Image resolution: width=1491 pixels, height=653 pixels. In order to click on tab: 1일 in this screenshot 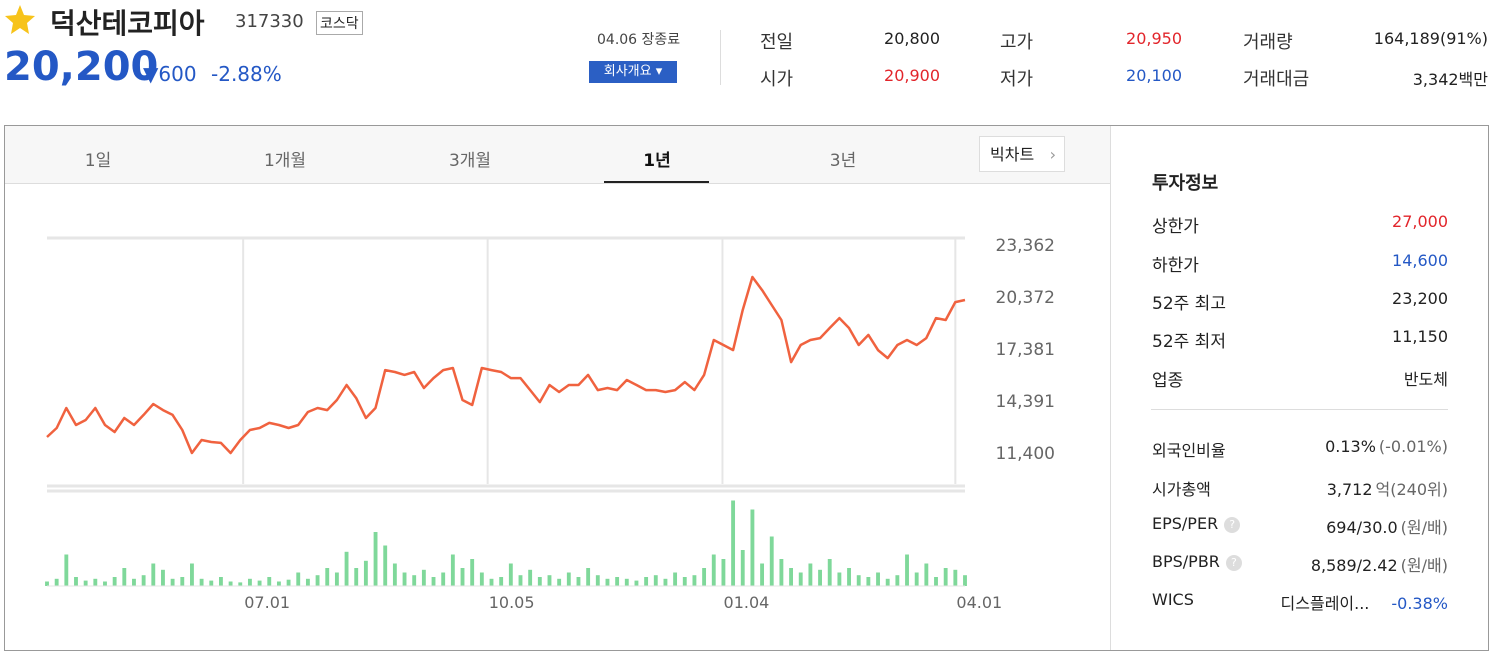, I will do `click(98, 161)`.